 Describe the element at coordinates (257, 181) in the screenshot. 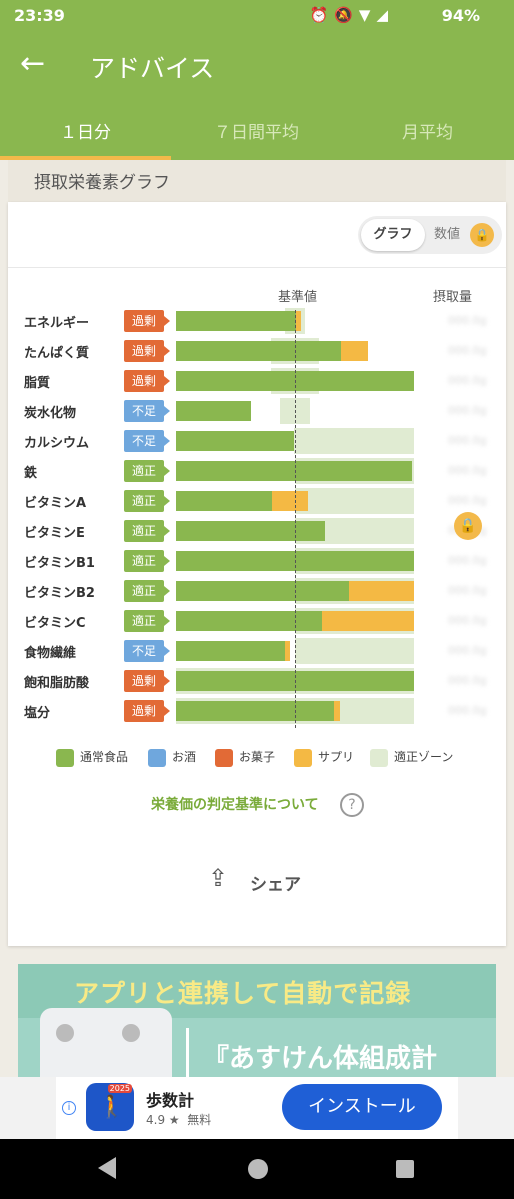

I see `section-header: 摂取栄養素グラフ` at that location.